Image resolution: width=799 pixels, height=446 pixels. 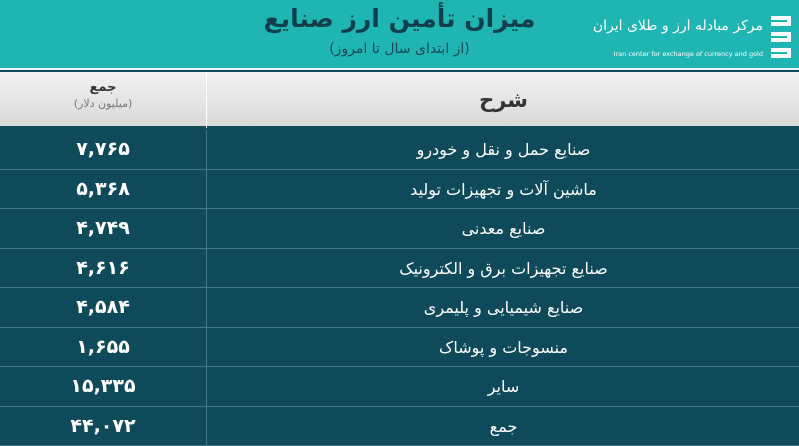 I want to click on row-description: صنایع معدنی, so click(x=503, y=228).